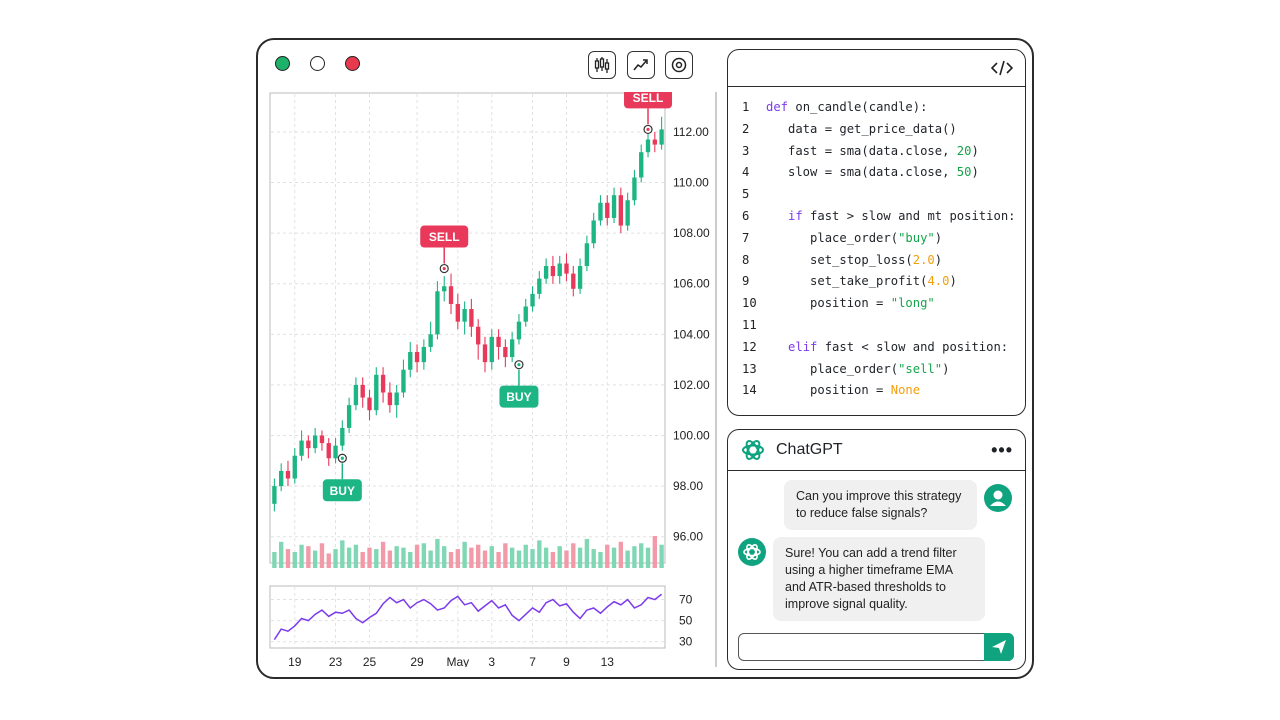 The image size is (1280, 720). I want to click on more-options-icon: •••, so click(1002, 449).